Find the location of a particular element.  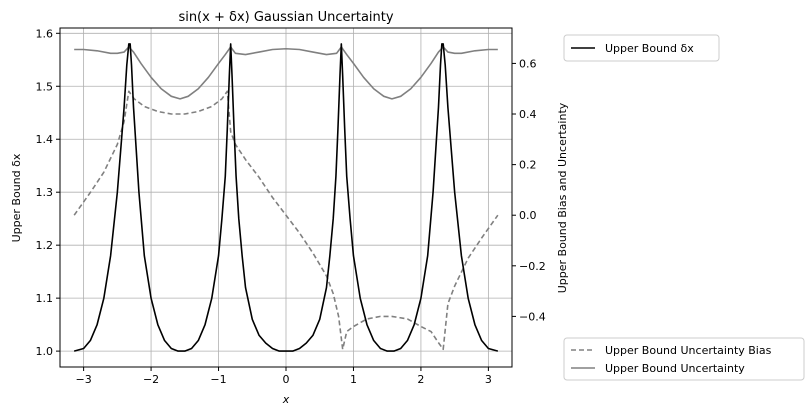

x-tick-label: 0 is located at coordinates (286, 379).